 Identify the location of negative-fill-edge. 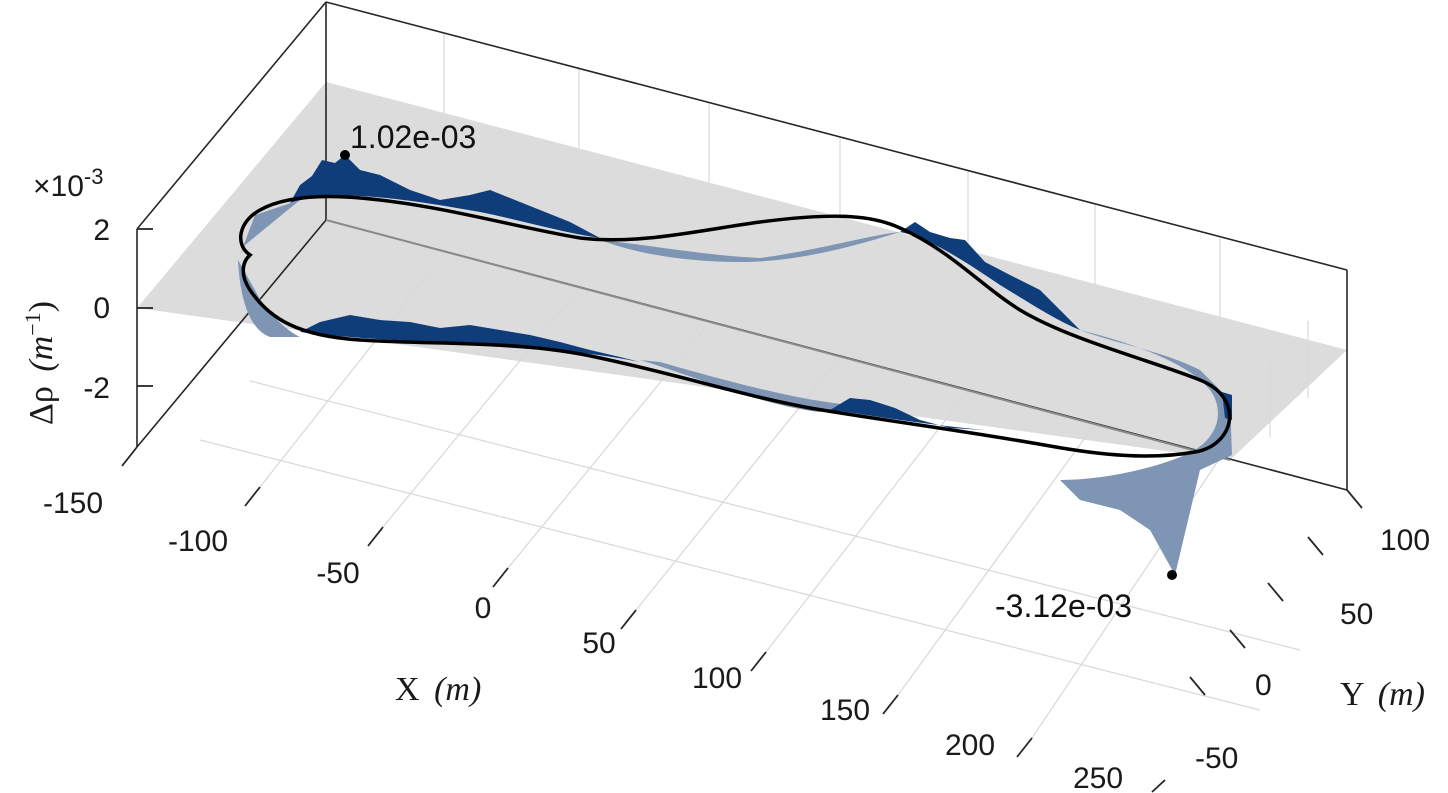
(270, 227).